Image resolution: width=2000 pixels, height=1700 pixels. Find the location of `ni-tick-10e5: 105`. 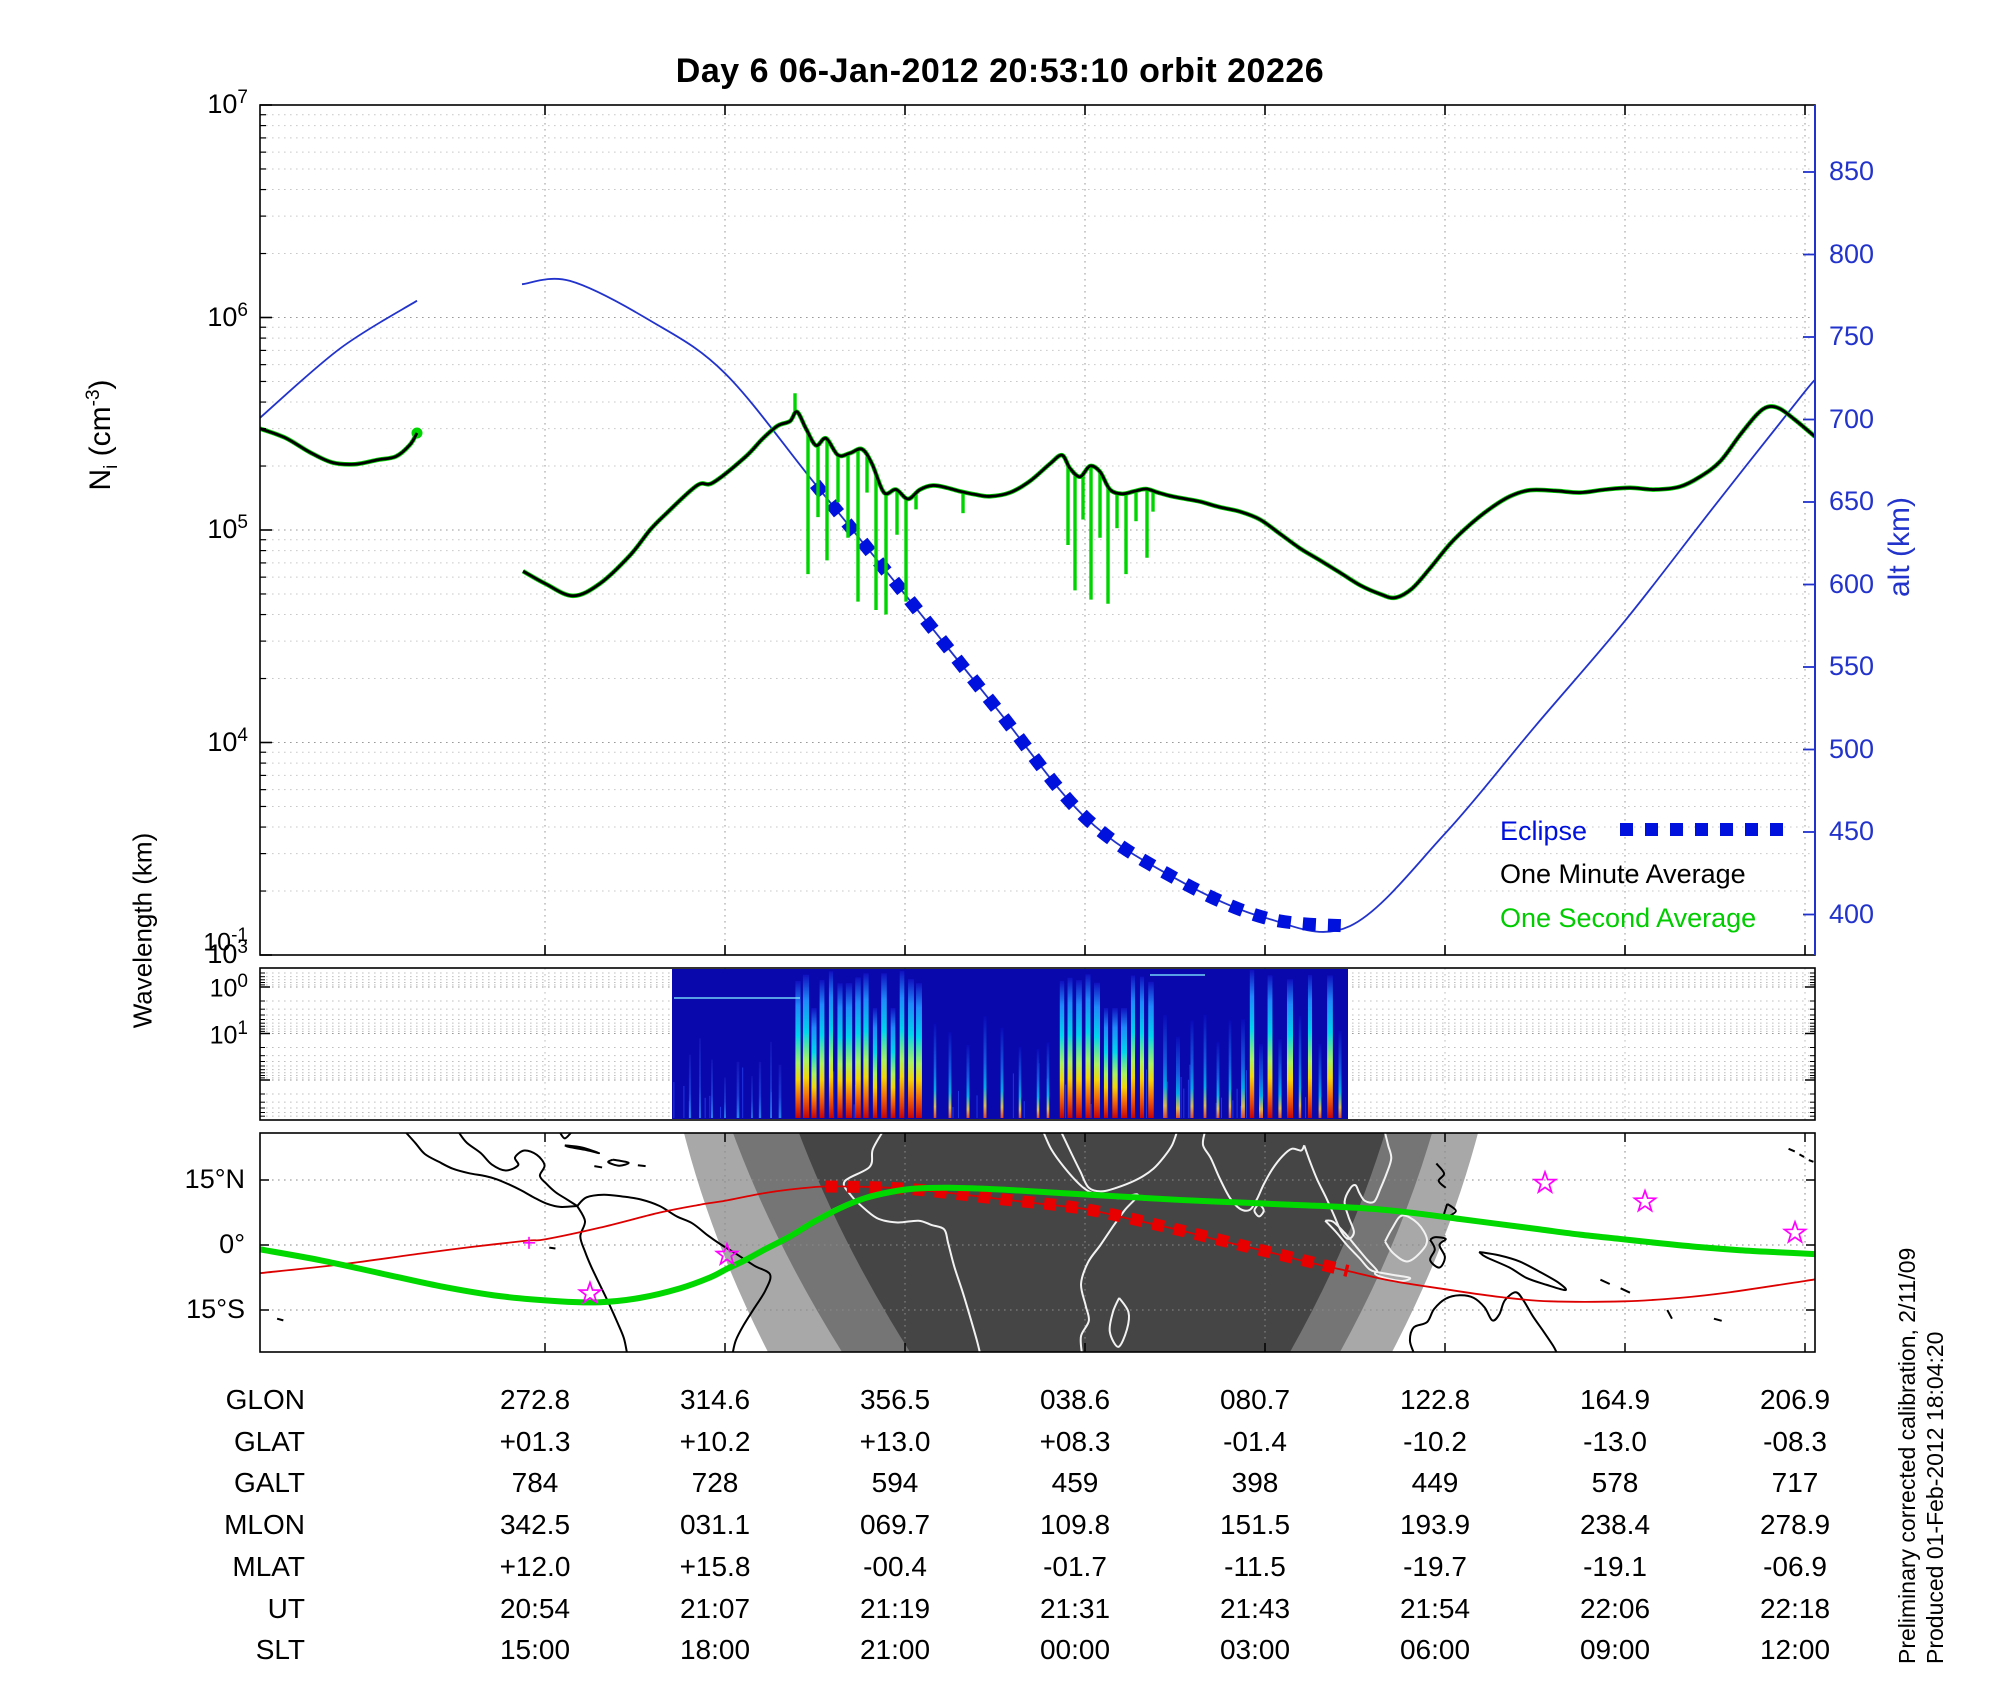

ni-tick-10e5: 105 is located at coordinates (227, 528).